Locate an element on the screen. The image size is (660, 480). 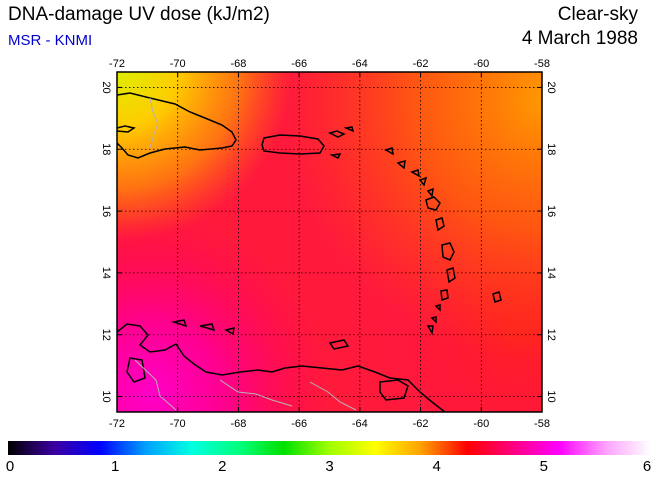
venezuela-coast is located at coordinates (281, 368).